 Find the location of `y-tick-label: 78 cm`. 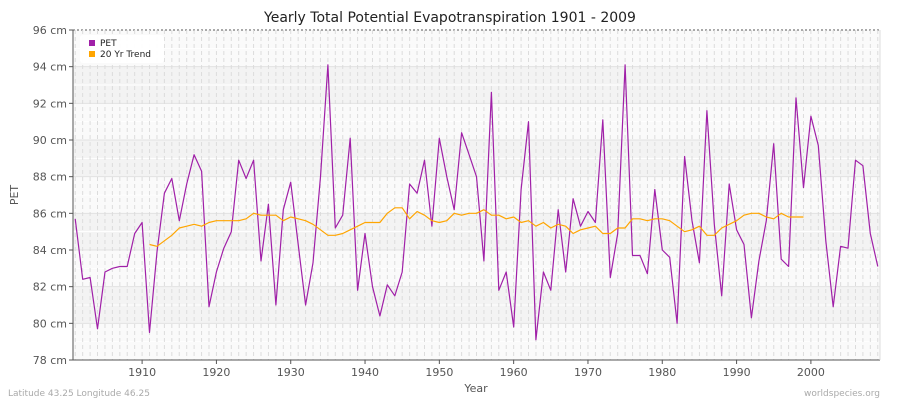

y-tick-label: 78 cm is located at coordinates (50, 360).